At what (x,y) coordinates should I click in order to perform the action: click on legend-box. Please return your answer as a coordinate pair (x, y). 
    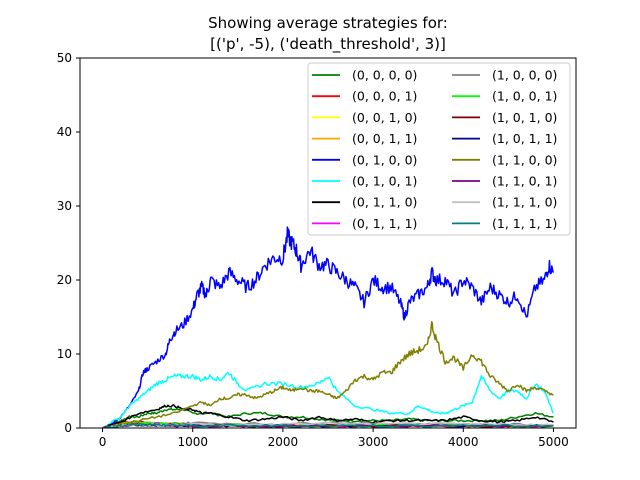
    Looking at the image, I should click on (439, 149).